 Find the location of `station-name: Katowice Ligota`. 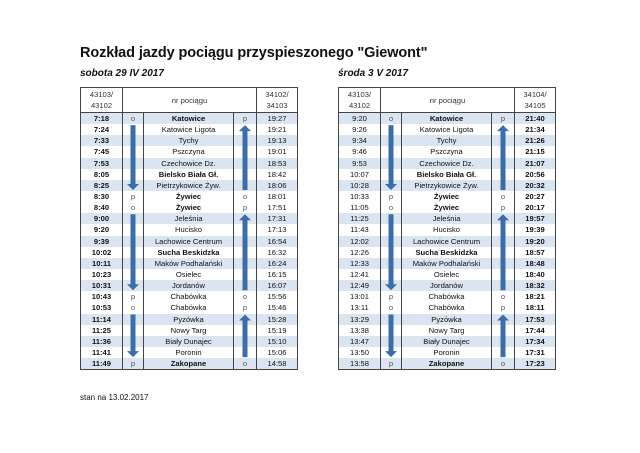

station-name: Katowice Ligota is located at coordinates (188, 130).